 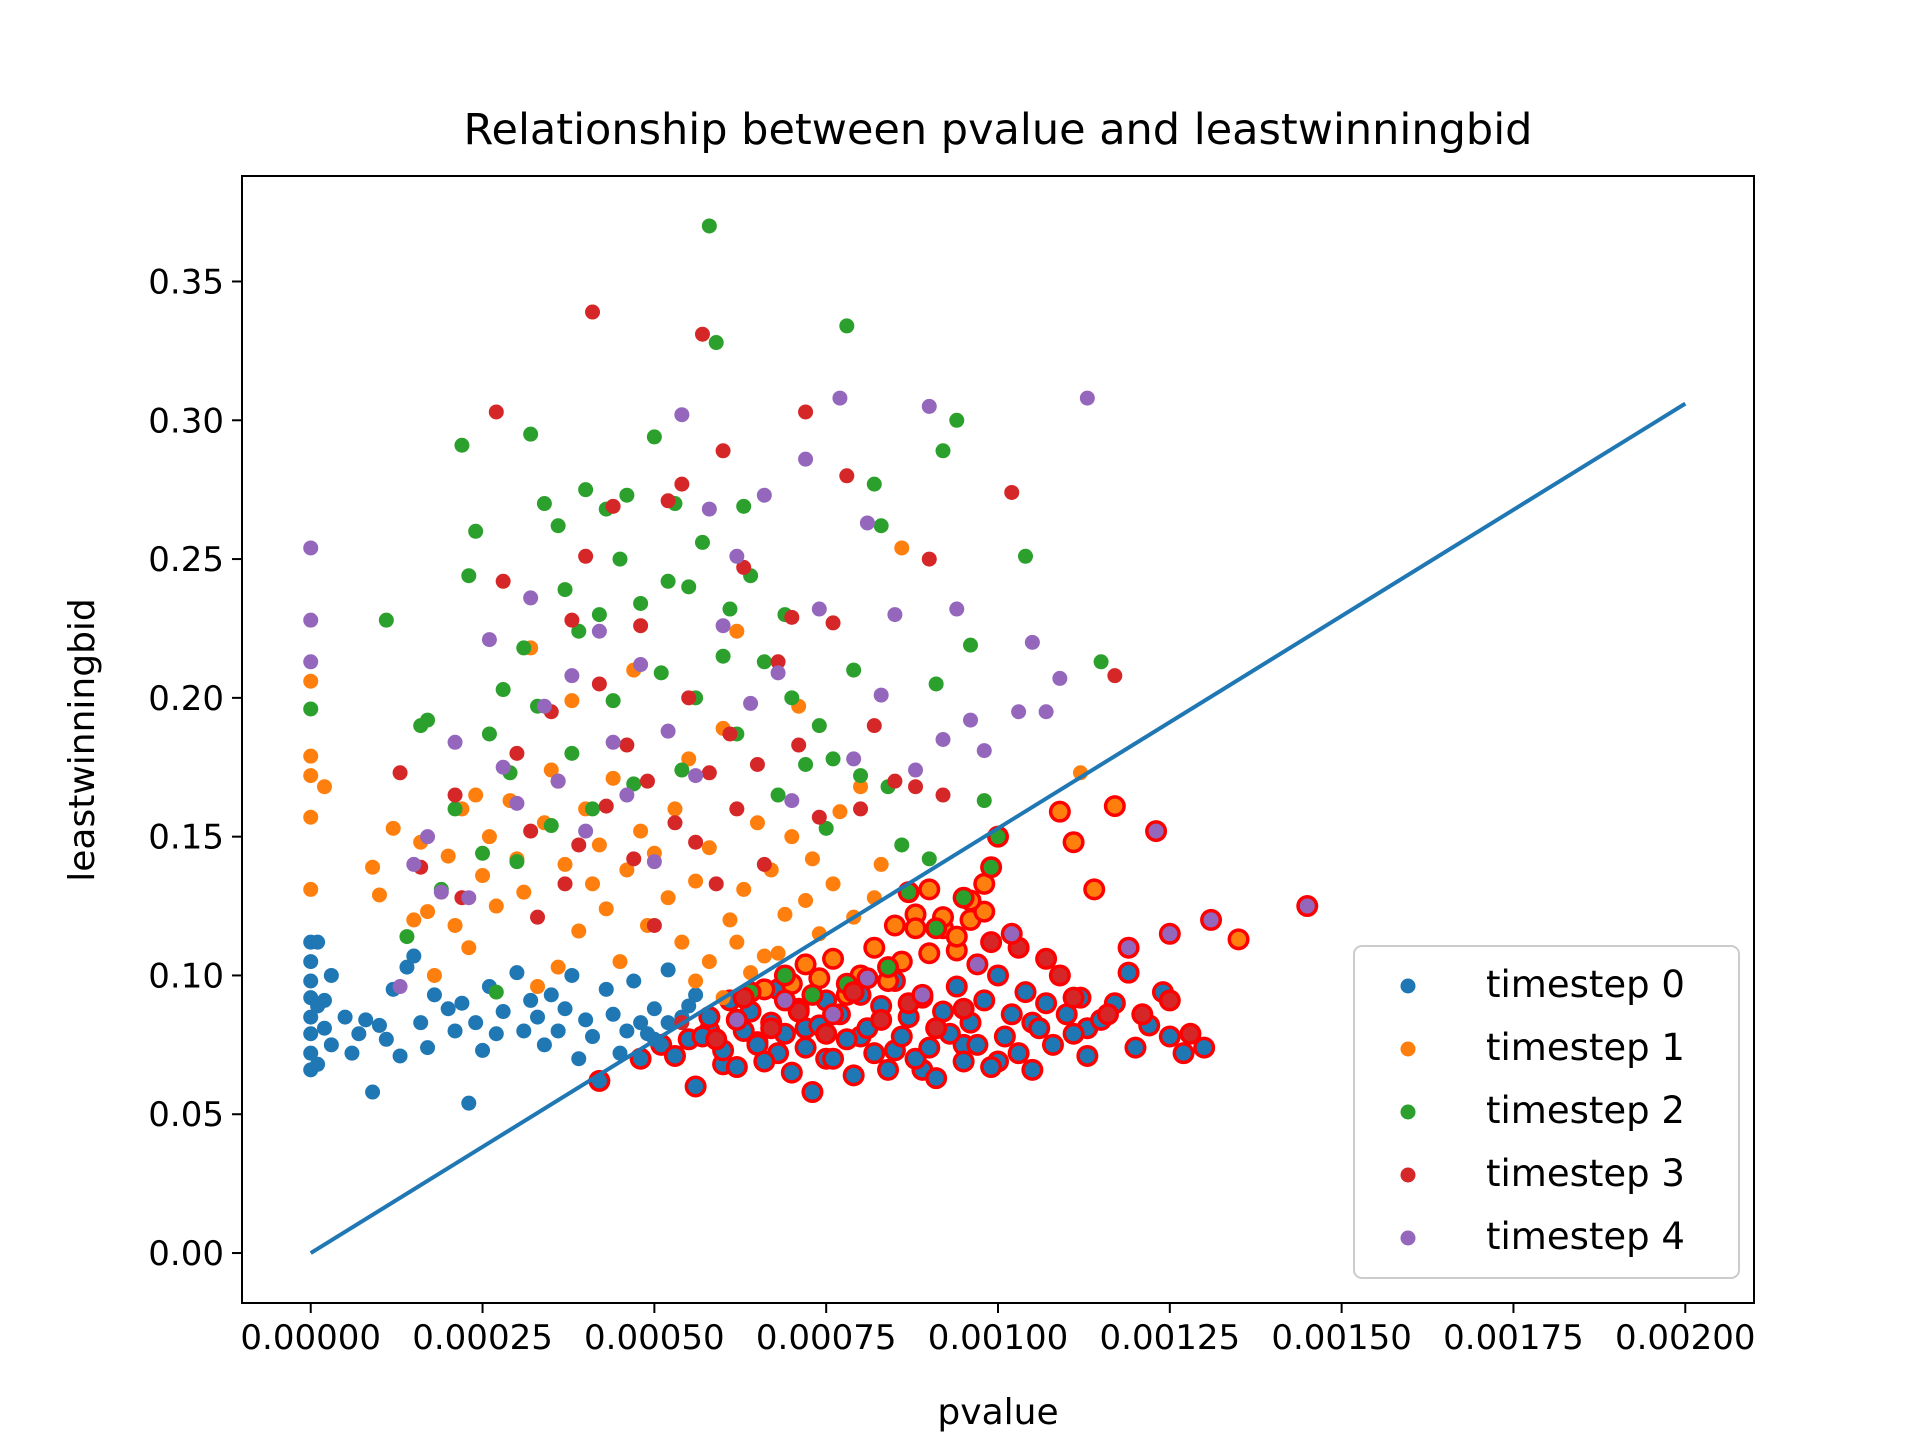 What do you see at coordinates (1170, 1338) in the screenshot?
I see `x-tick-label: 0.00125` at bounding box center [1170, 1338].